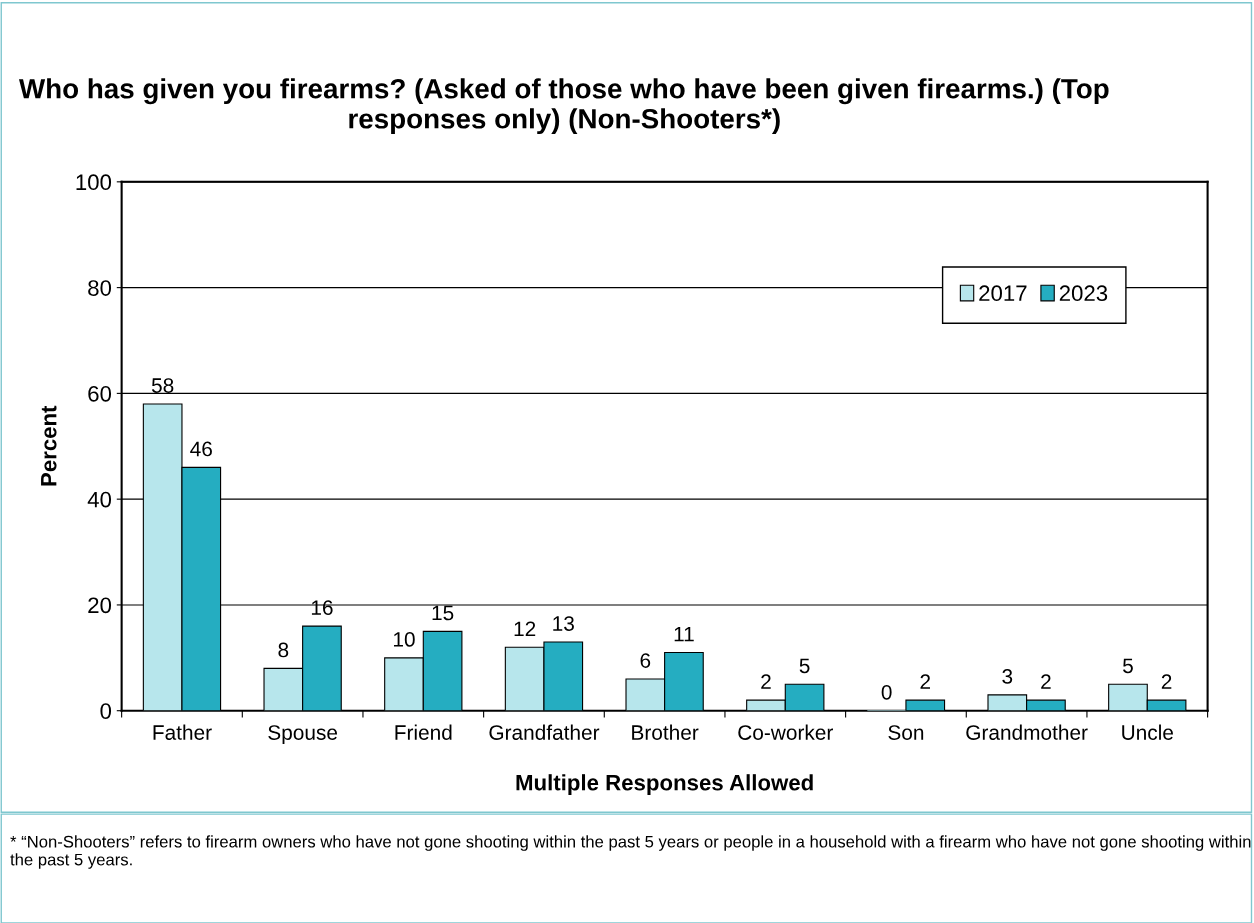  What do you see at coordinates (886, 692) in the screenshot?
I see `data-label: 0` at bounding box center [886, 692].